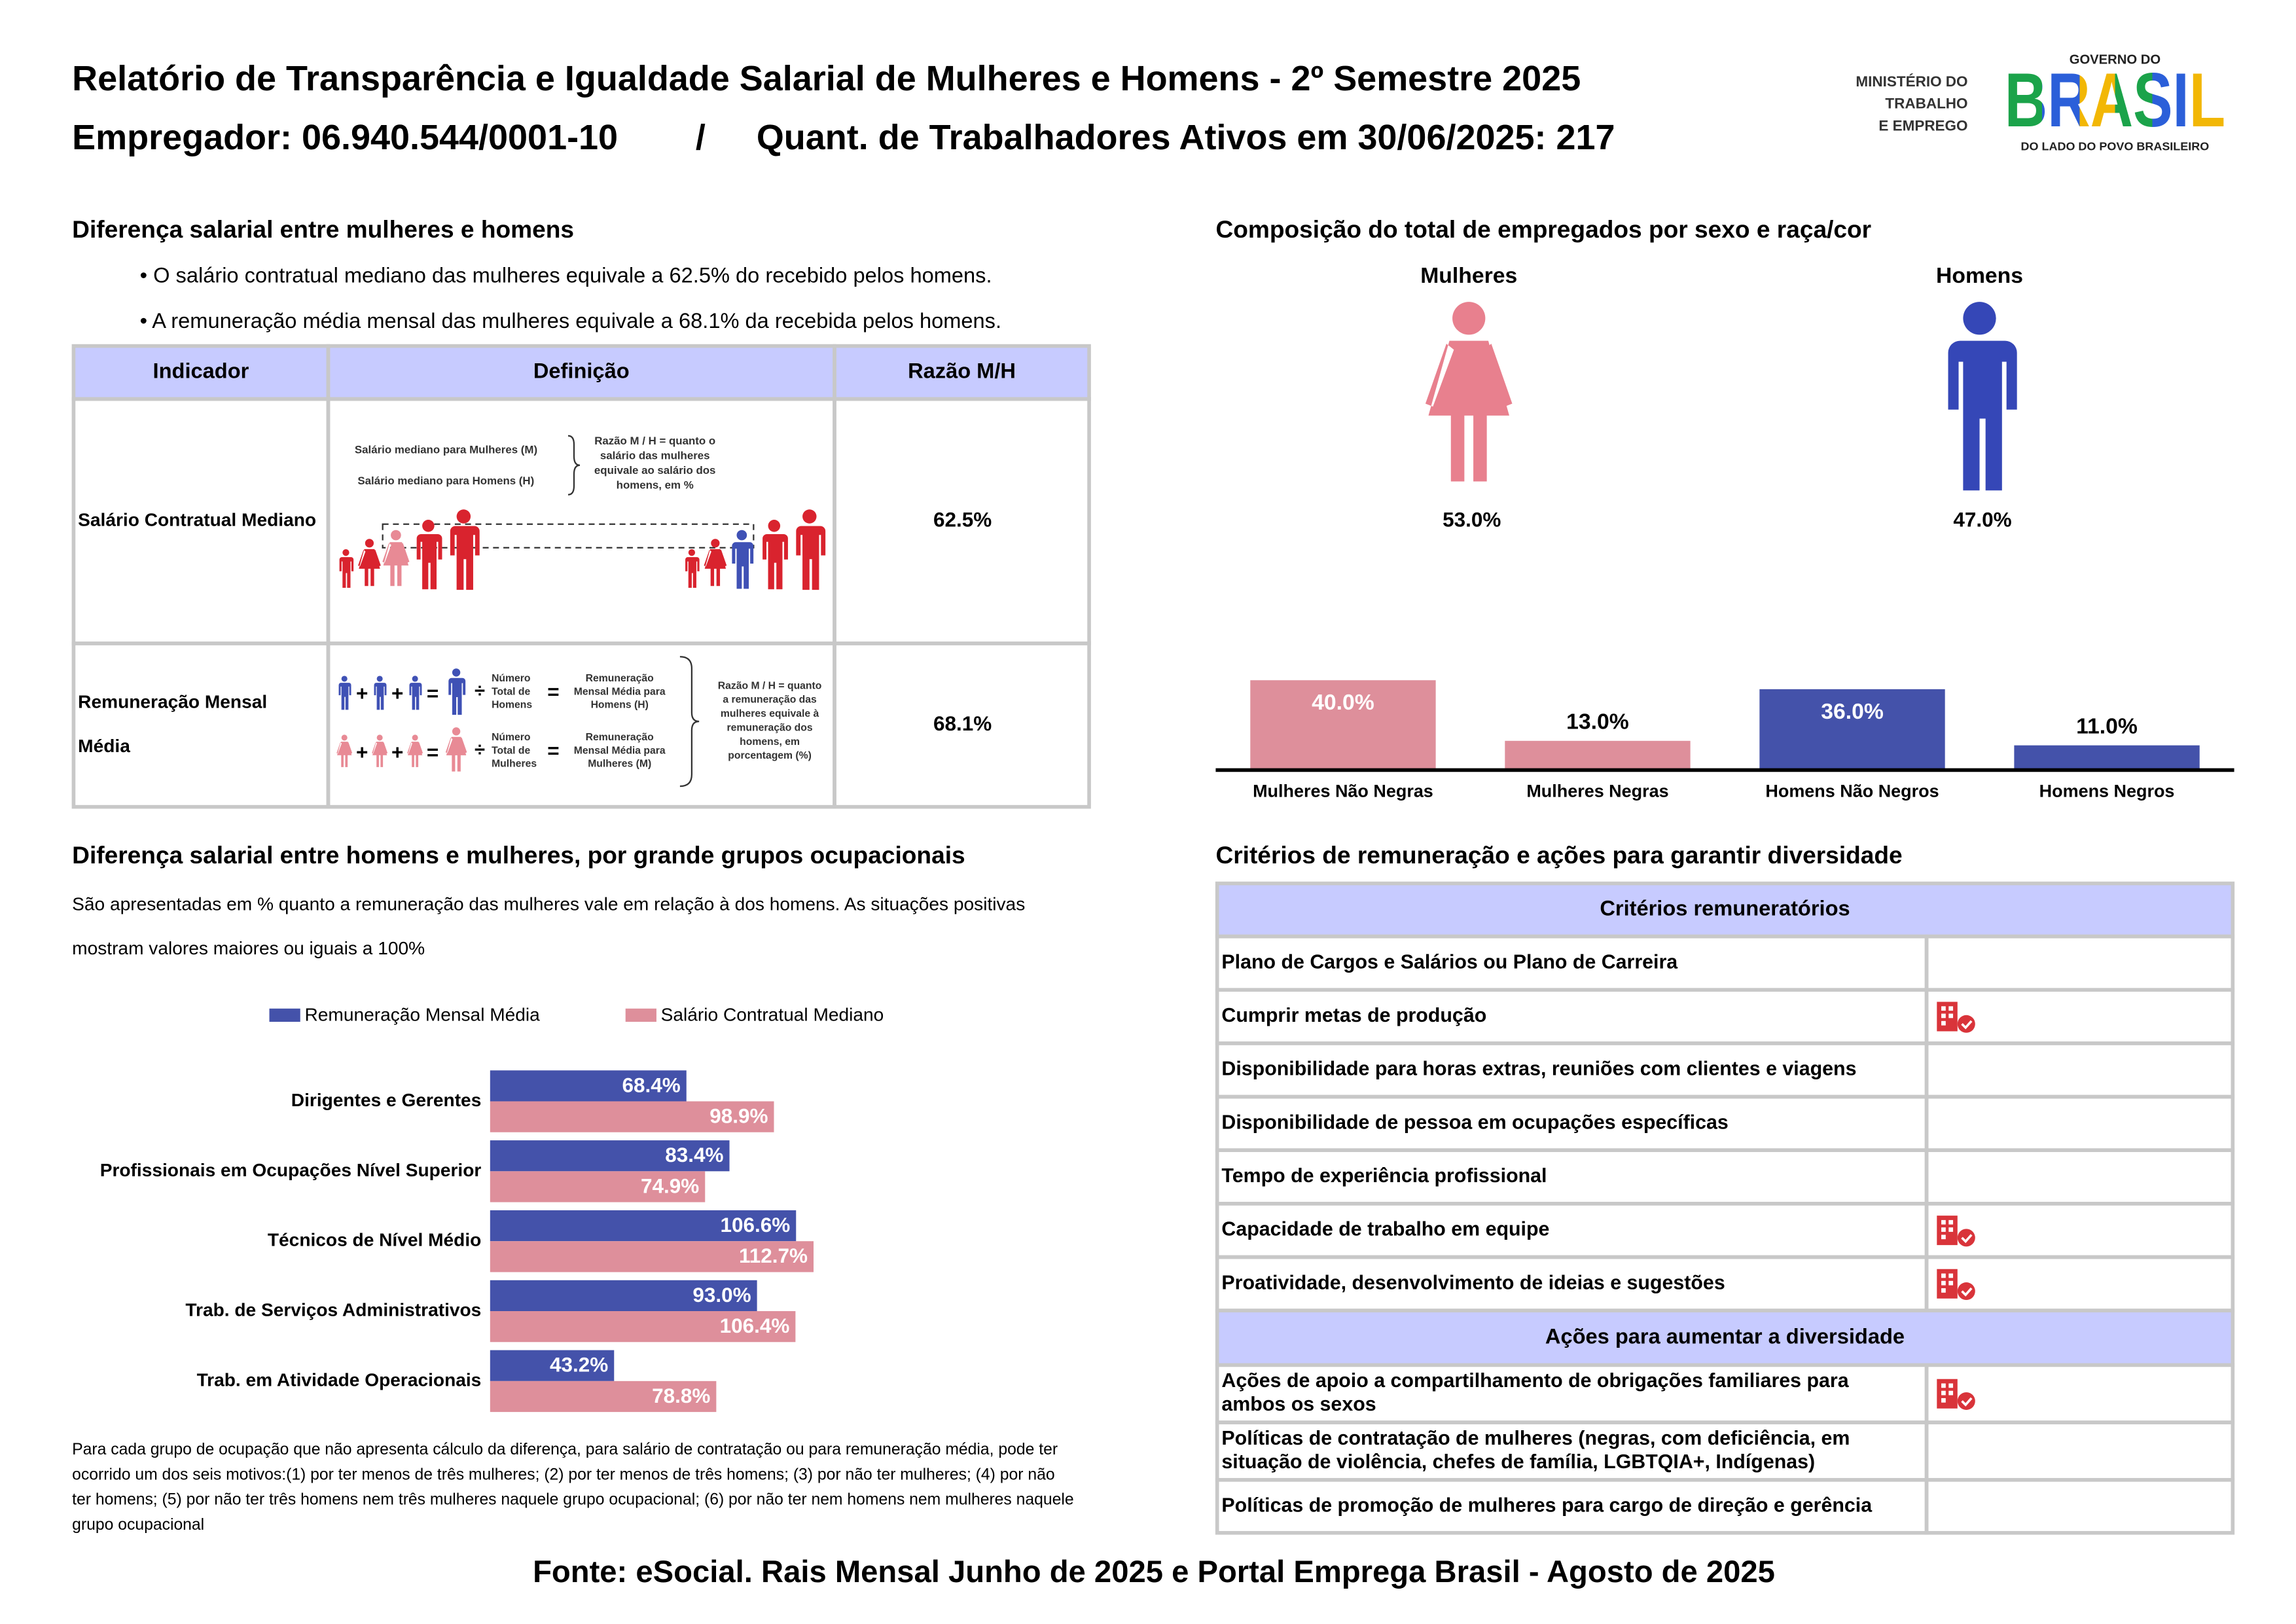 This screenshot has width=2296, height=1624. What do you see at coordinates (172, 701) in the screenshot?
I see `indicator-label: Remuneração Mensal` at bounding box center [172, 701].